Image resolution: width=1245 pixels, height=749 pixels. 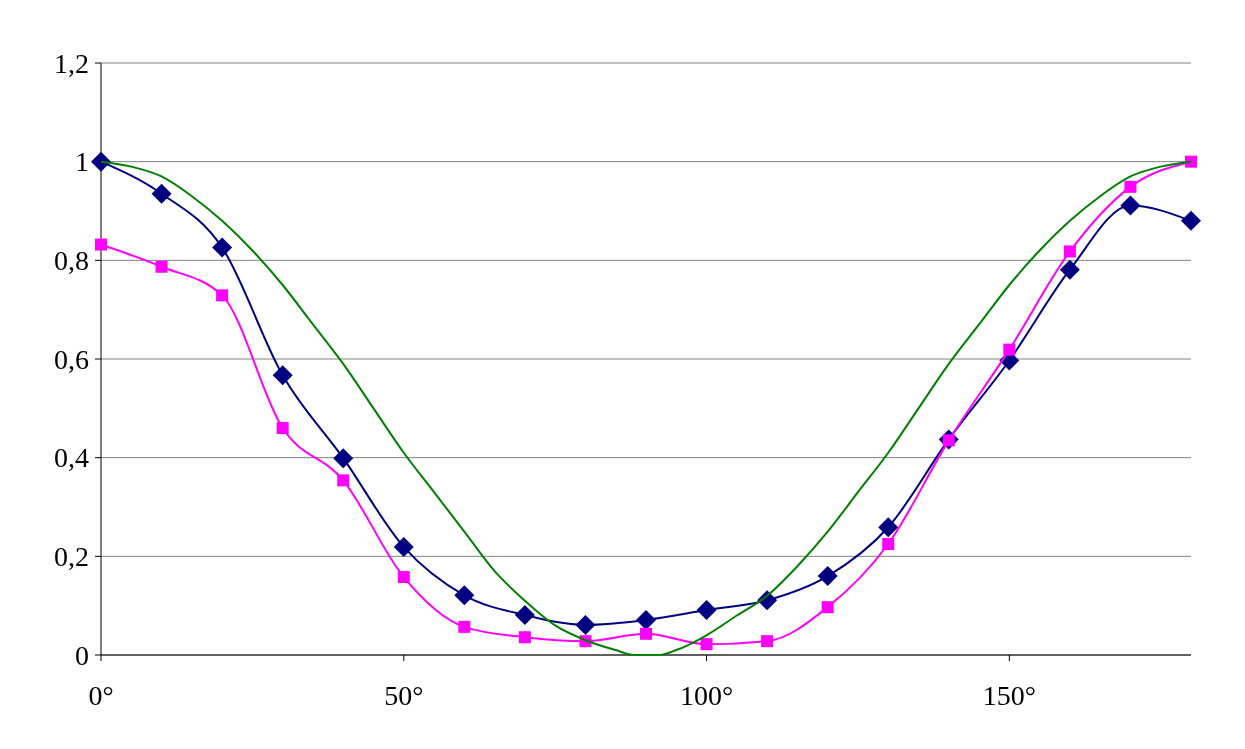 I want to click on x-tick-label: 150°, so click(x=1009, y=695).